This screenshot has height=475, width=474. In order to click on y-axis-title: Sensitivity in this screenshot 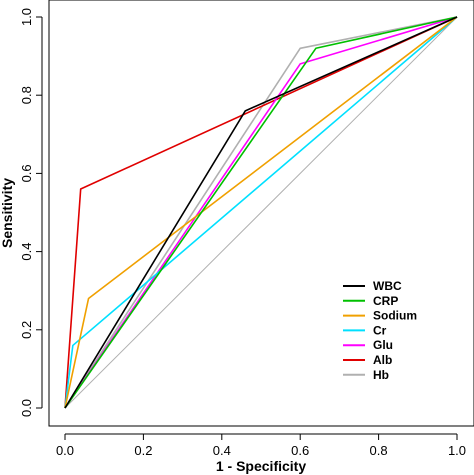, I will do `click(7, 213)`.